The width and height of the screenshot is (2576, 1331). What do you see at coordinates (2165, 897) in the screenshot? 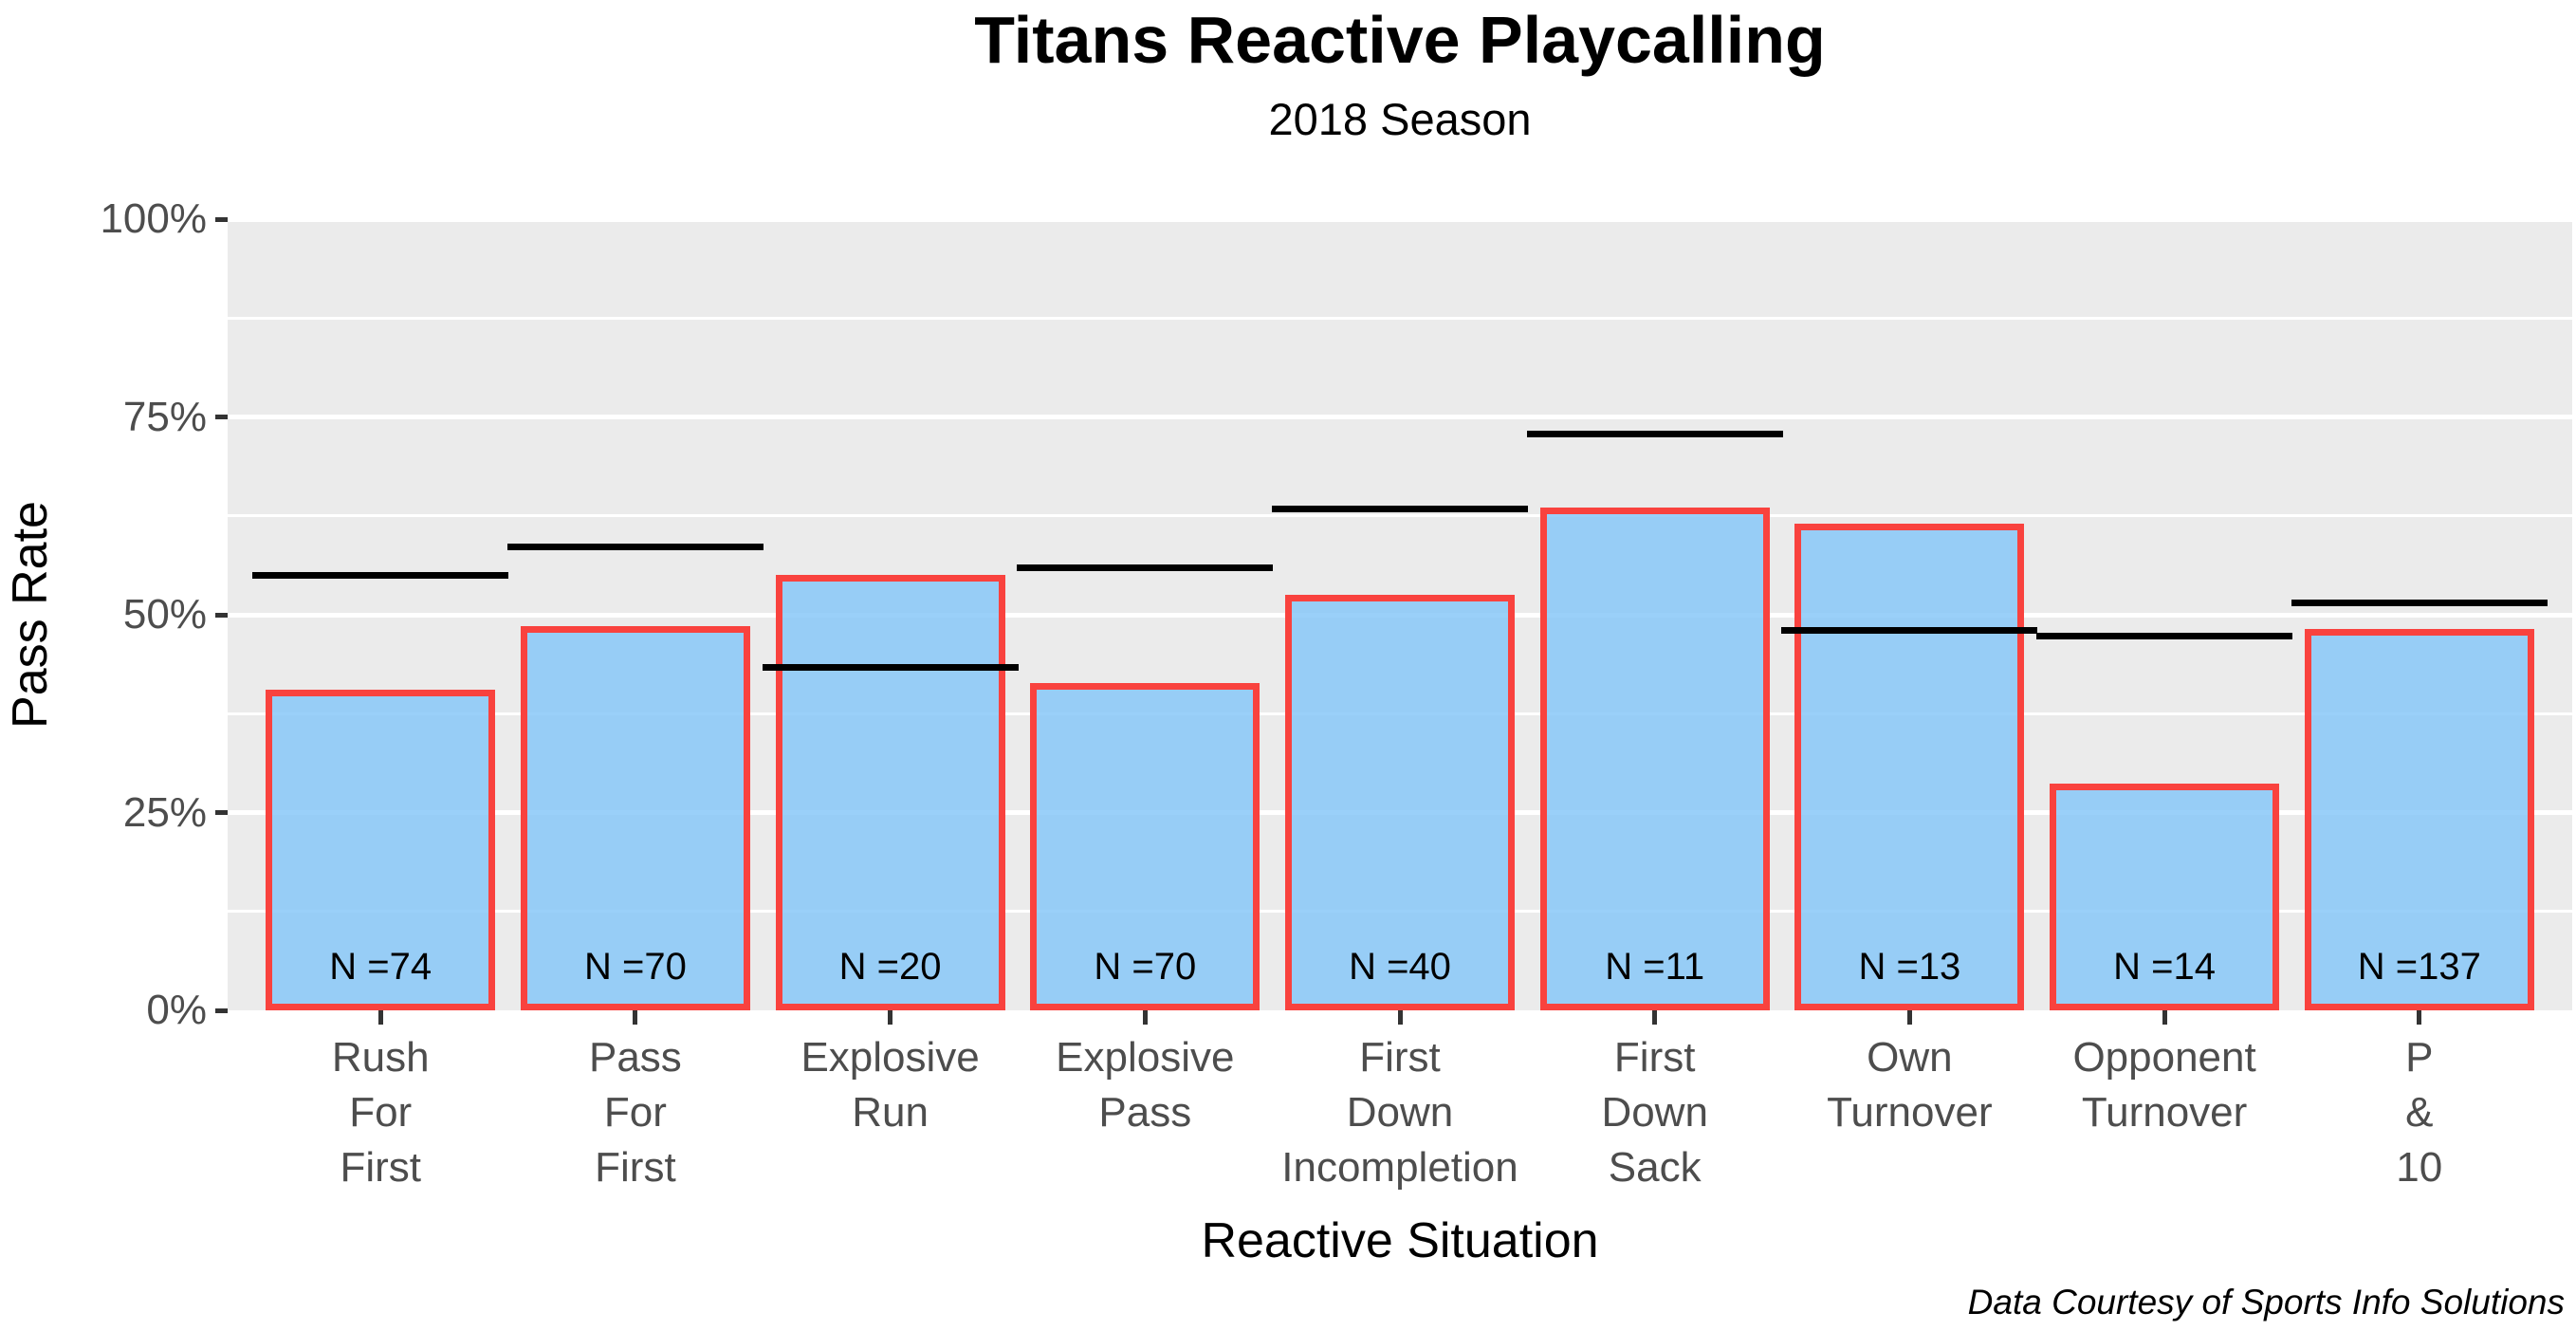
I see `bar: N =14` at bounding box center [2165, 897].